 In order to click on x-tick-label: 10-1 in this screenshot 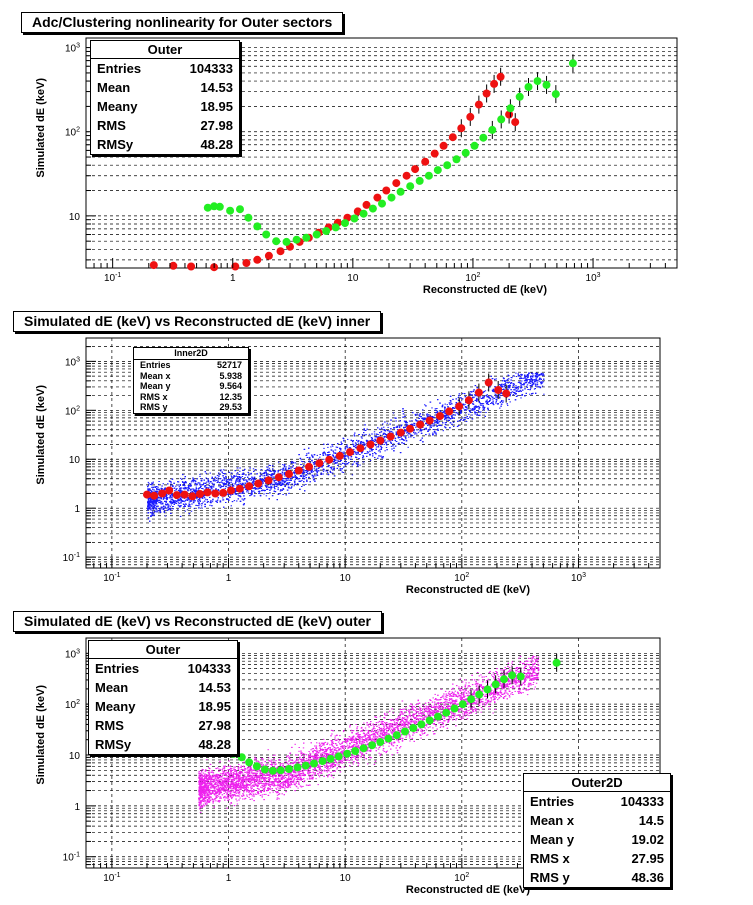, I will do `click(112, 278)`.